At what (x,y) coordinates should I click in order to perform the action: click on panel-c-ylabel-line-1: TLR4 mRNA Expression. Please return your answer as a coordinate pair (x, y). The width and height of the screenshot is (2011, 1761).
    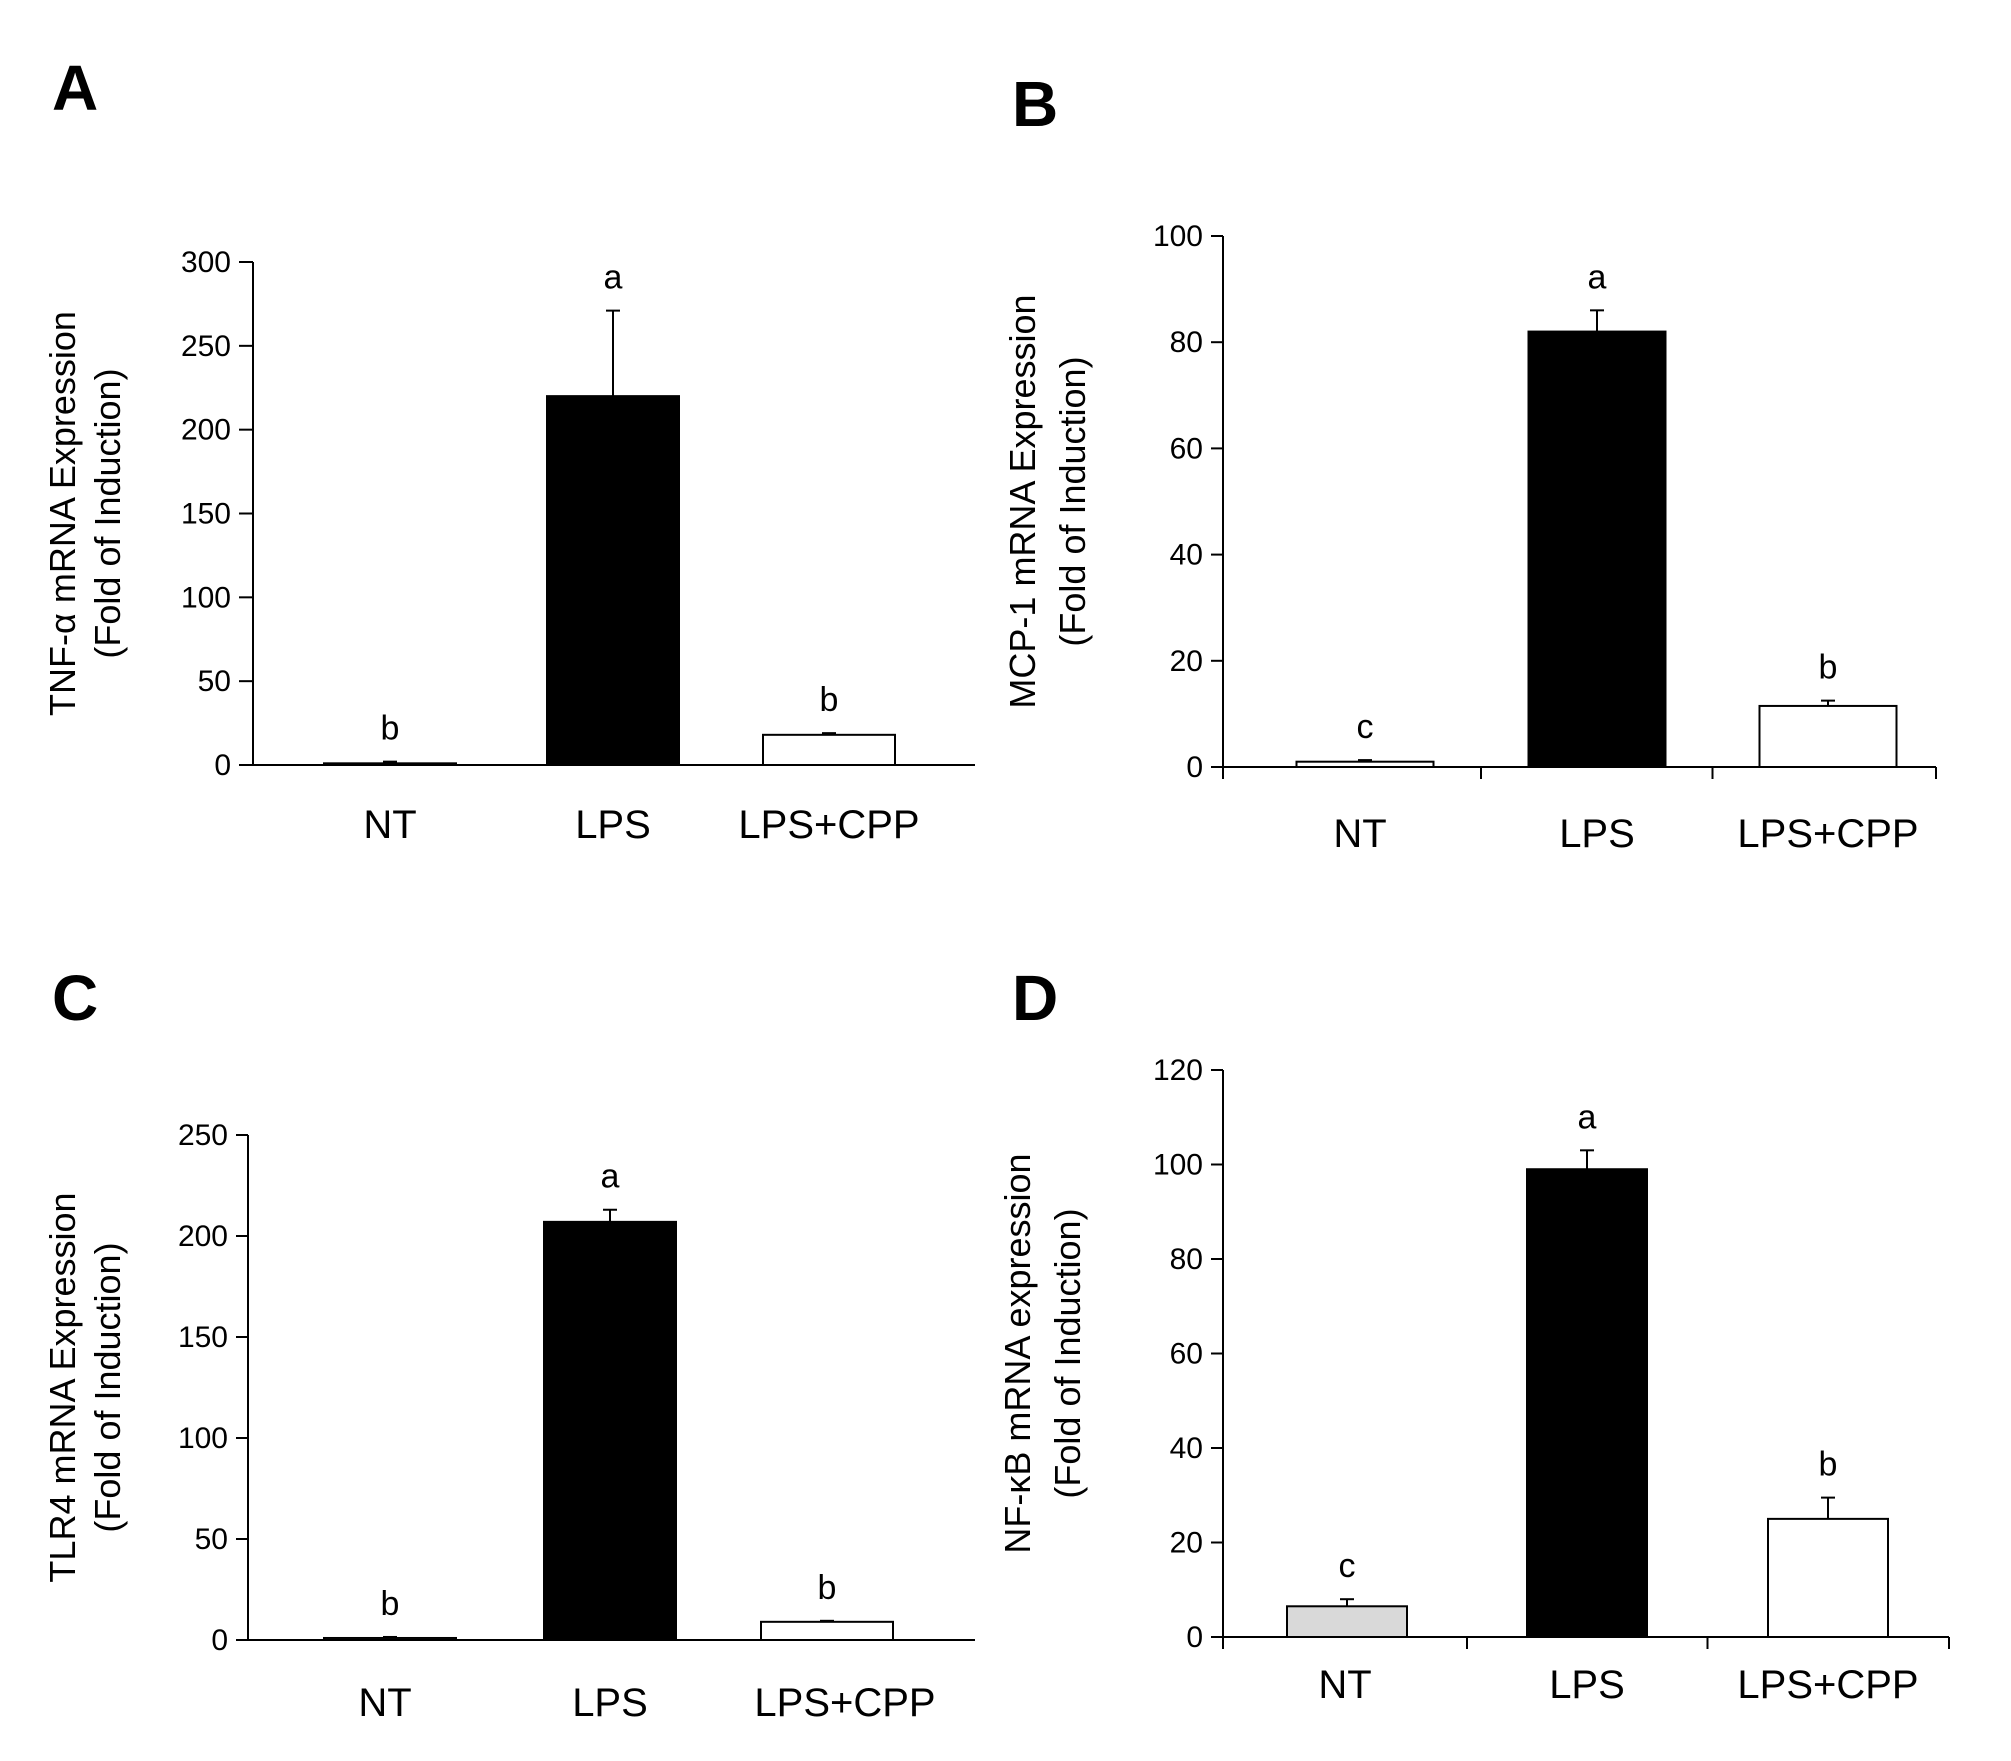
    Looking at the image, I should click on (62, 1387).